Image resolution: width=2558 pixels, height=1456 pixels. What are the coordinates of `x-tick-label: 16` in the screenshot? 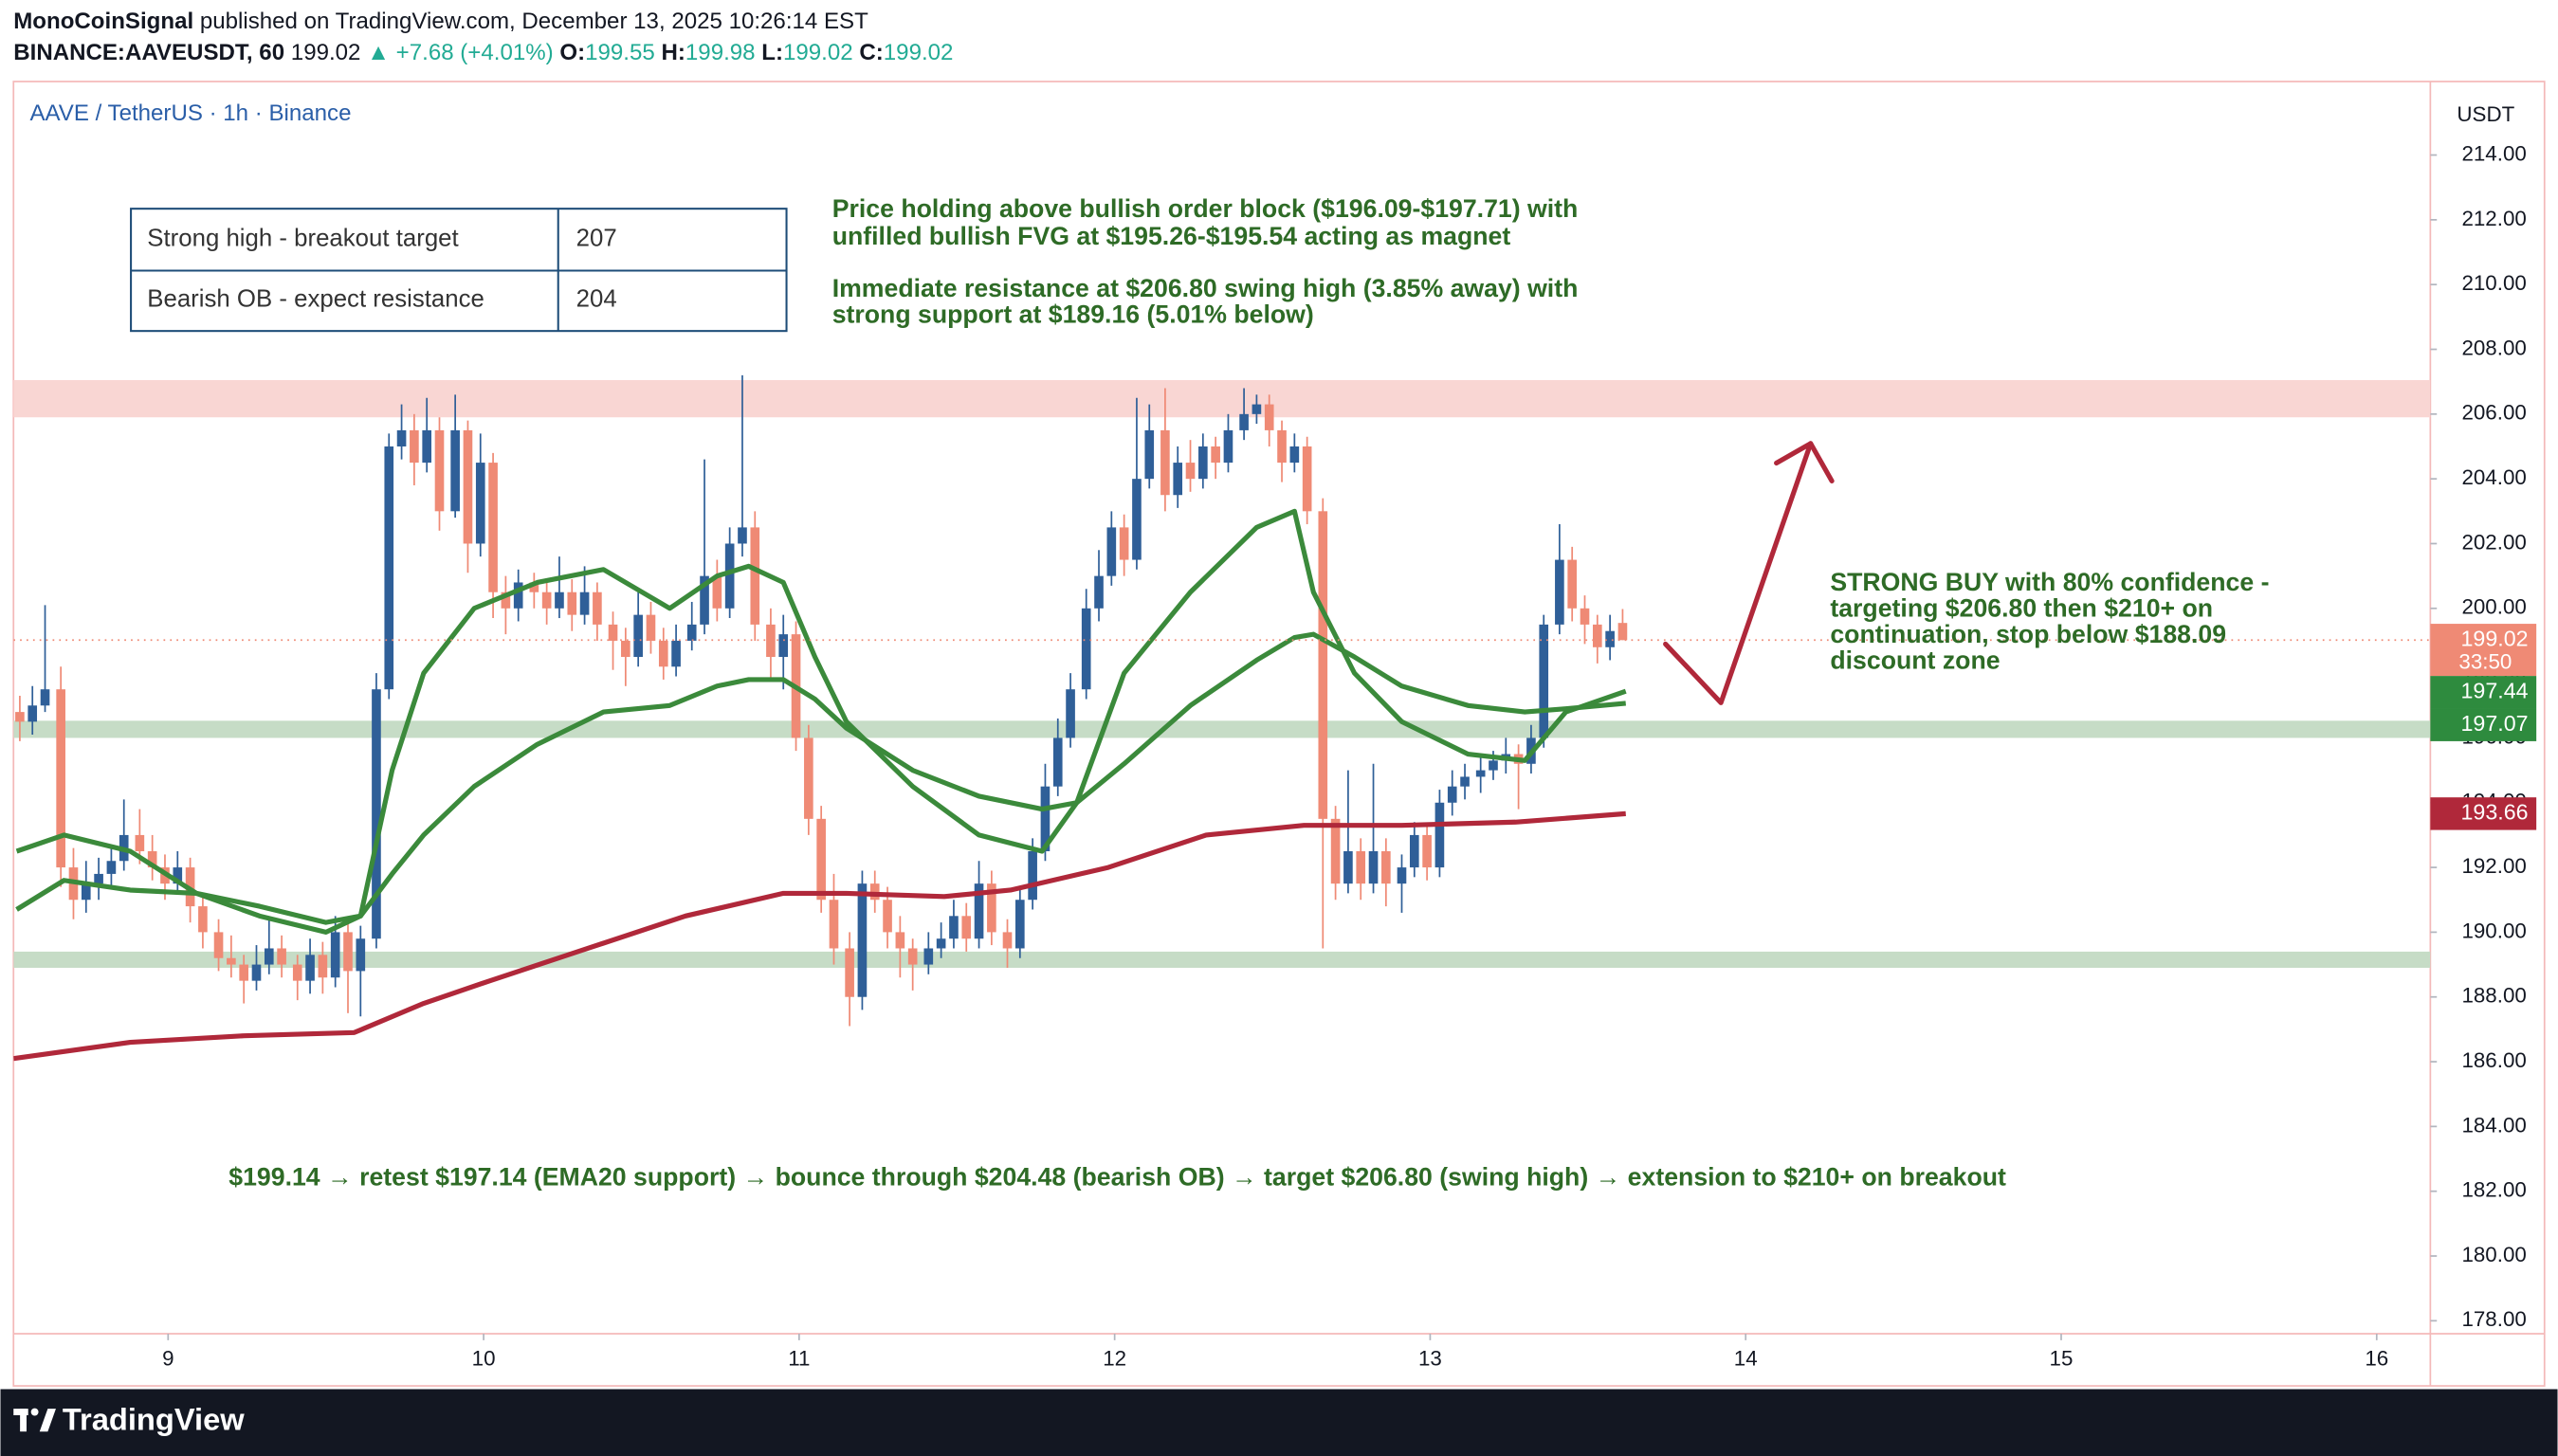 It's located at (2376, 1358).